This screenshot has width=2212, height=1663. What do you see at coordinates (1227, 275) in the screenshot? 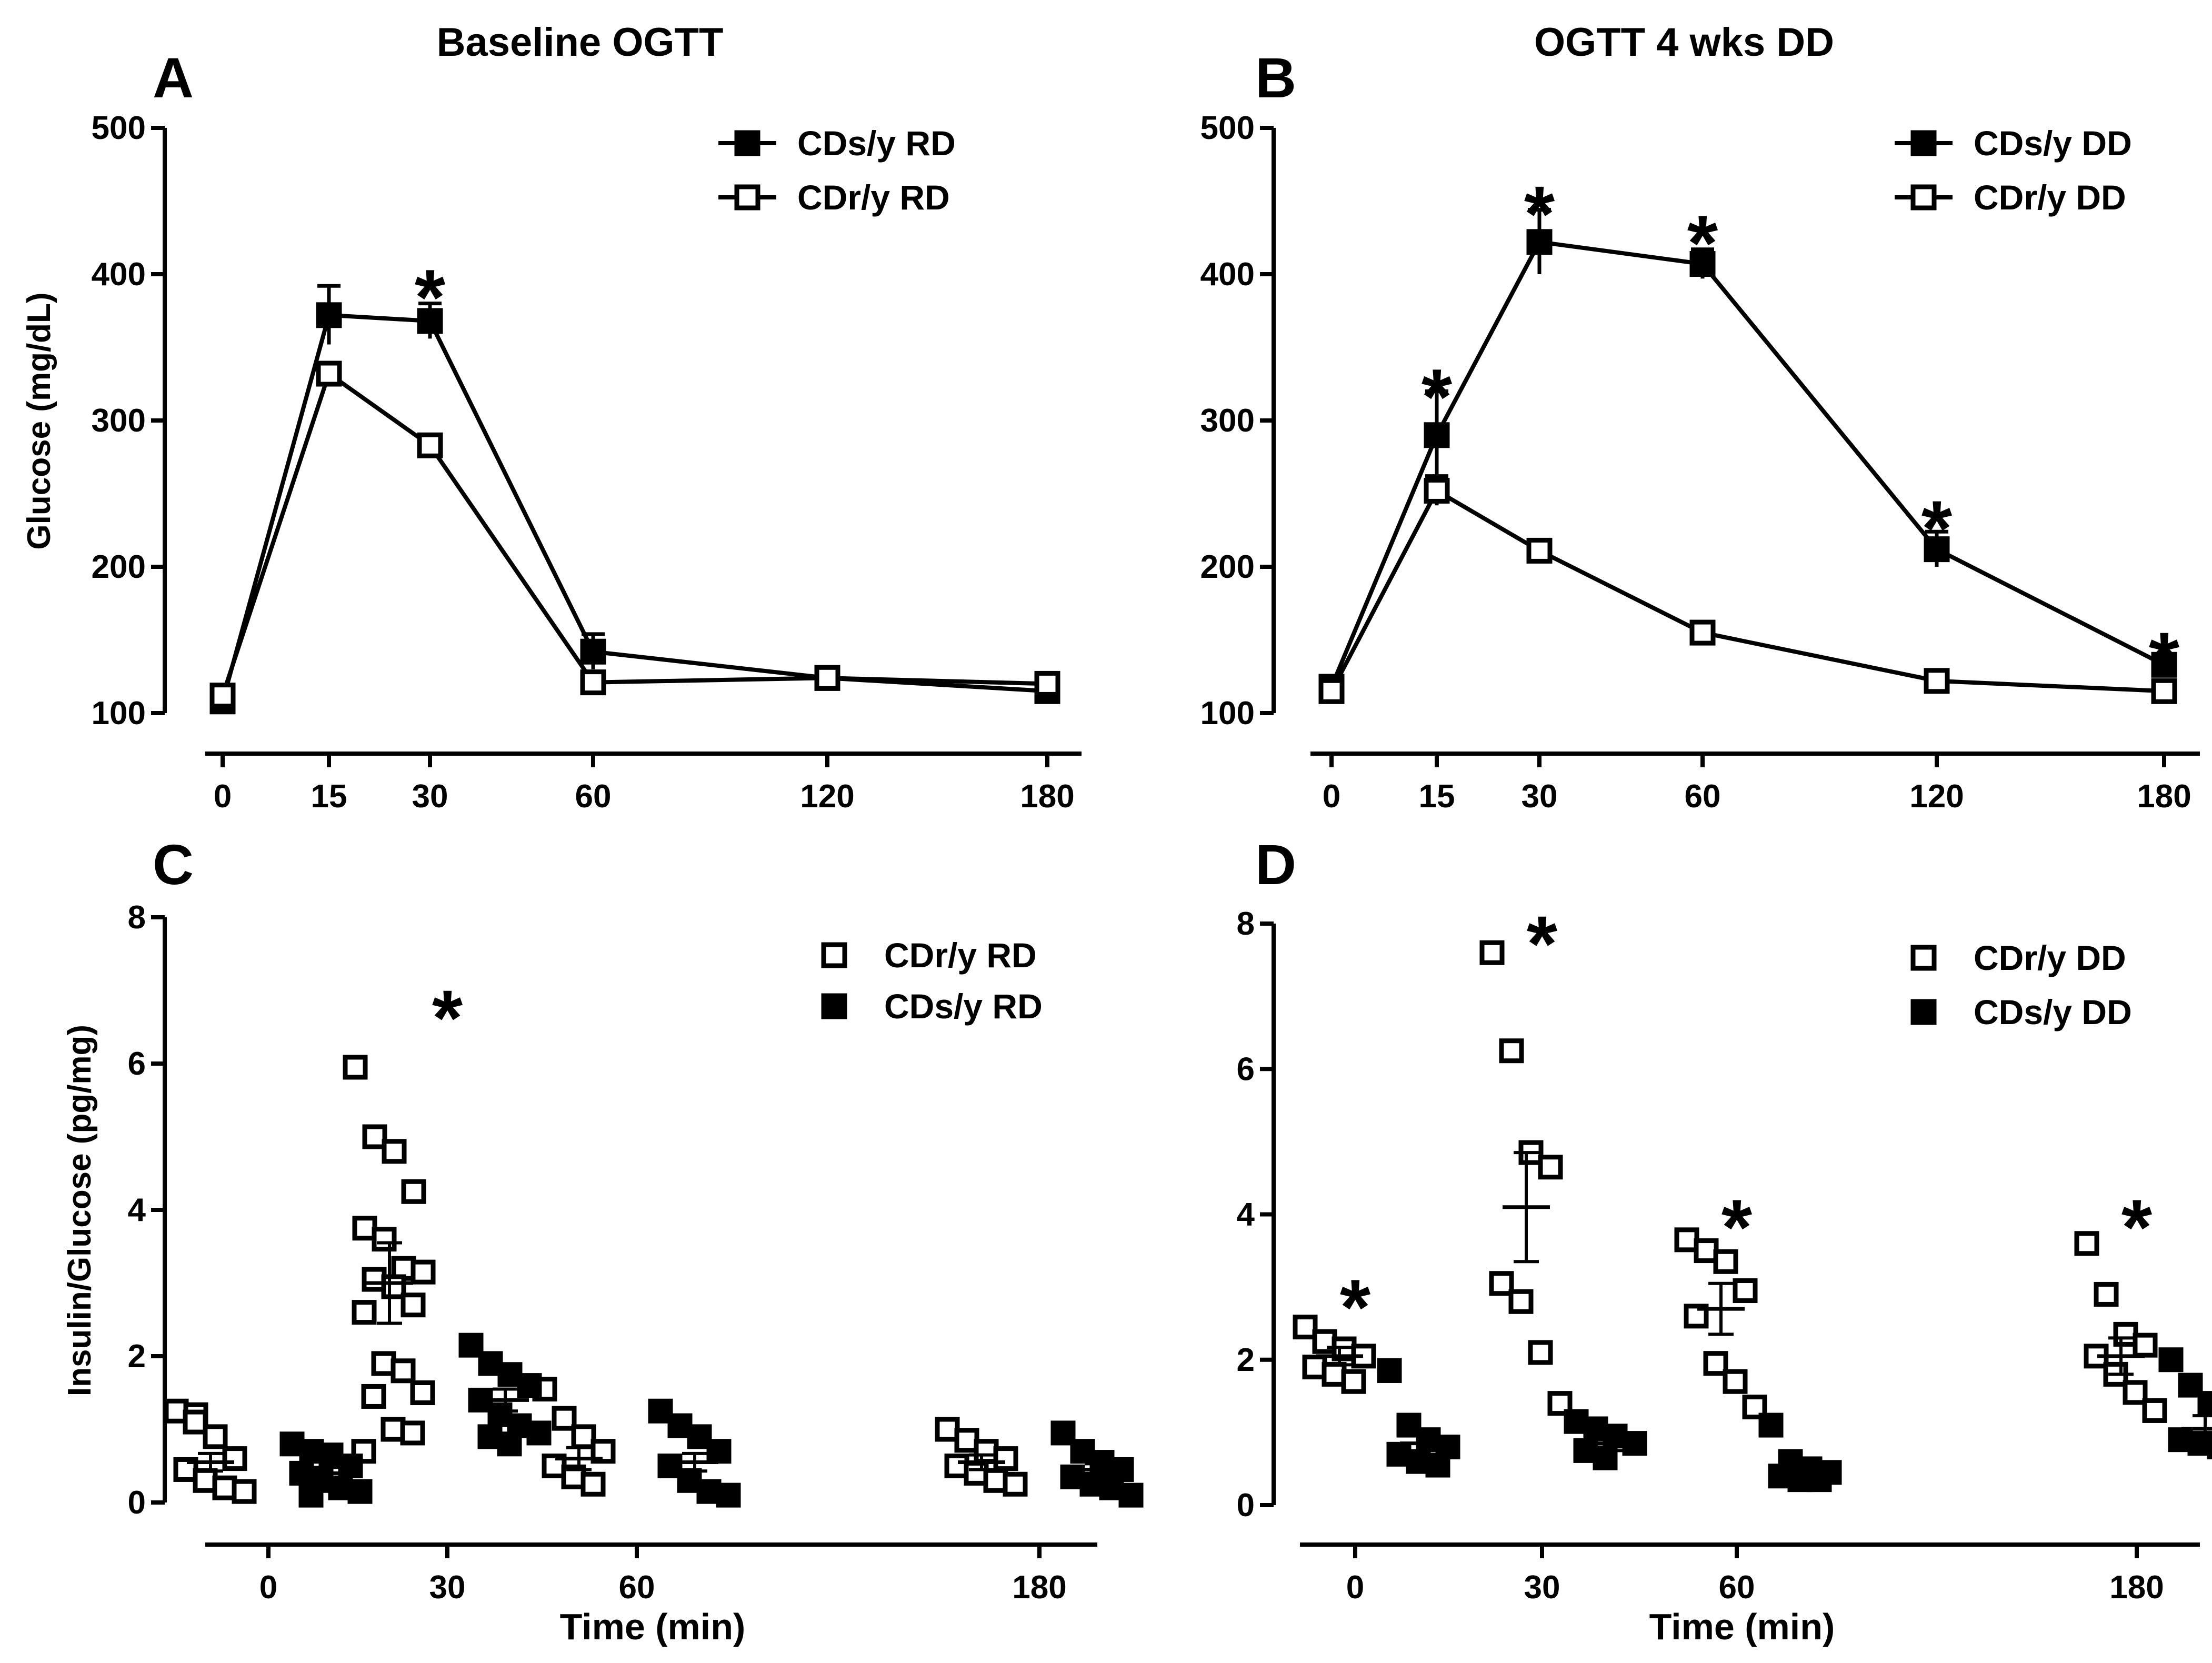
I see `y-tick-label: 400` at bounding box center [1227, 275].